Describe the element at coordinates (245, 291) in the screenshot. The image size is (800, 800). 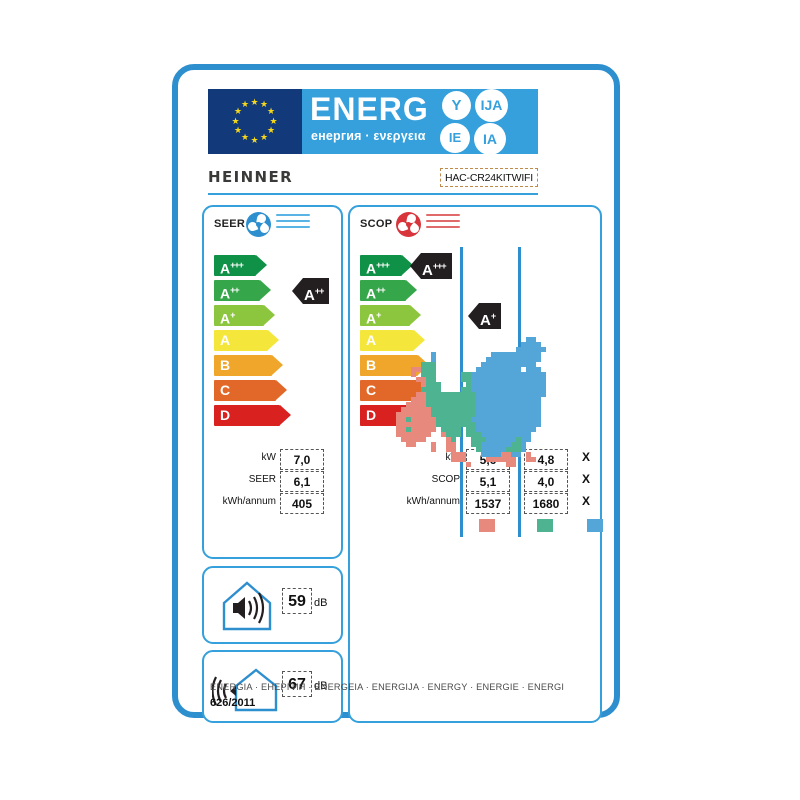
I see `seer-class-row: A++` at that location.